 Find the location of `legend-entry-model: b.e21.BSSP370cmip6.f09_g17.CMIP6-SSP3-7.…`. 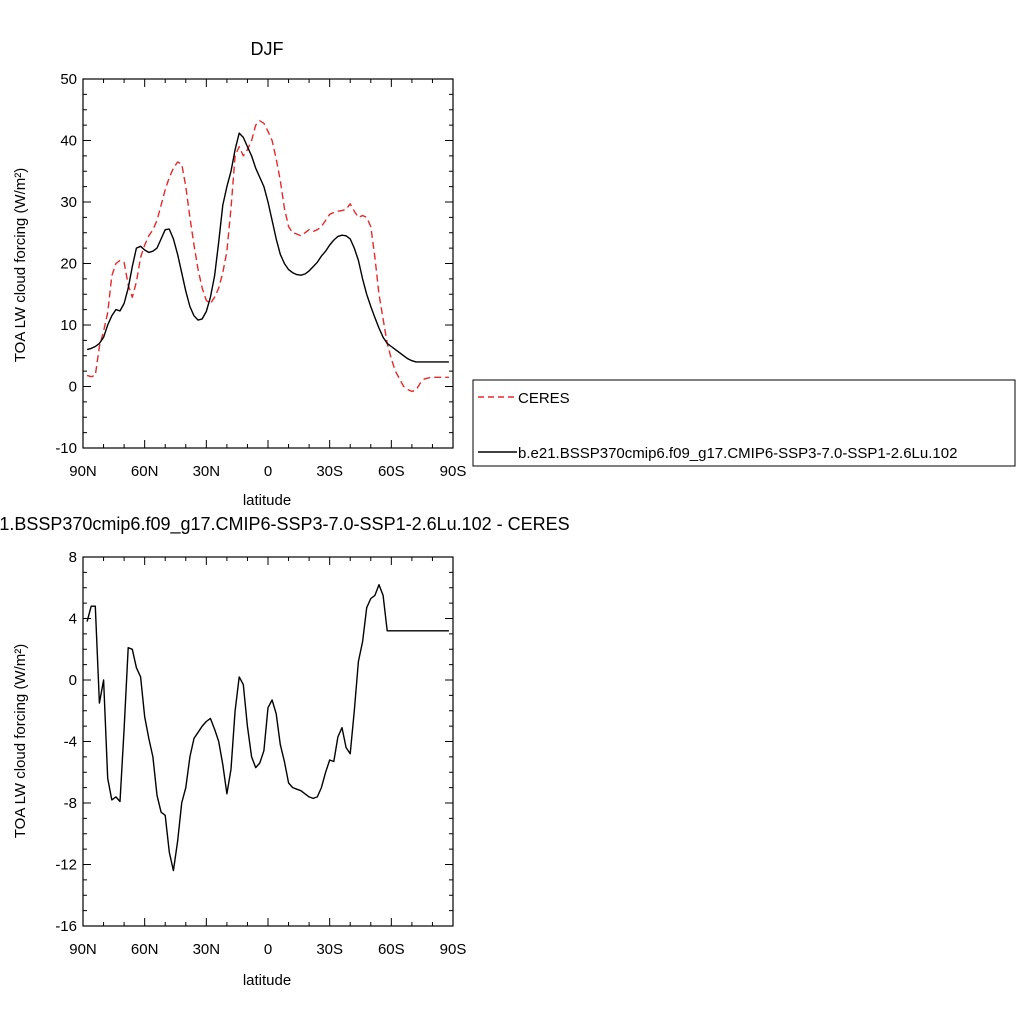

legend-entry-model: b.e21.BSSP370cmip6.f09_g17.CMIP6-SSP3-7.… is located at coordinates (737, 453).